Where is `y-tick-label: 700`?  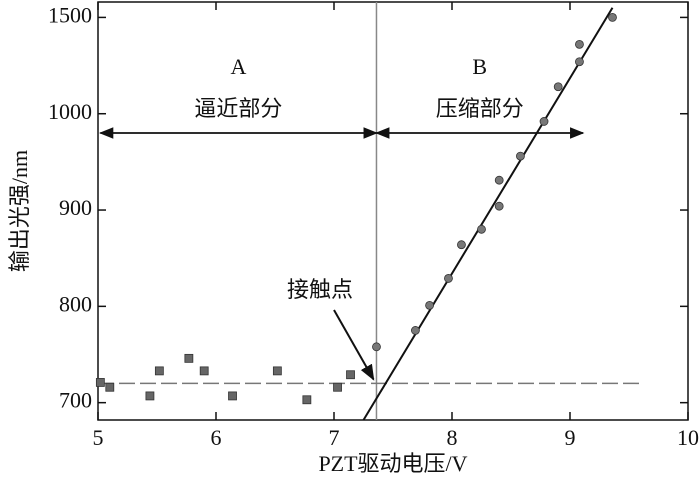
y-tick-label: 700 is located at coordinates (75, 400).